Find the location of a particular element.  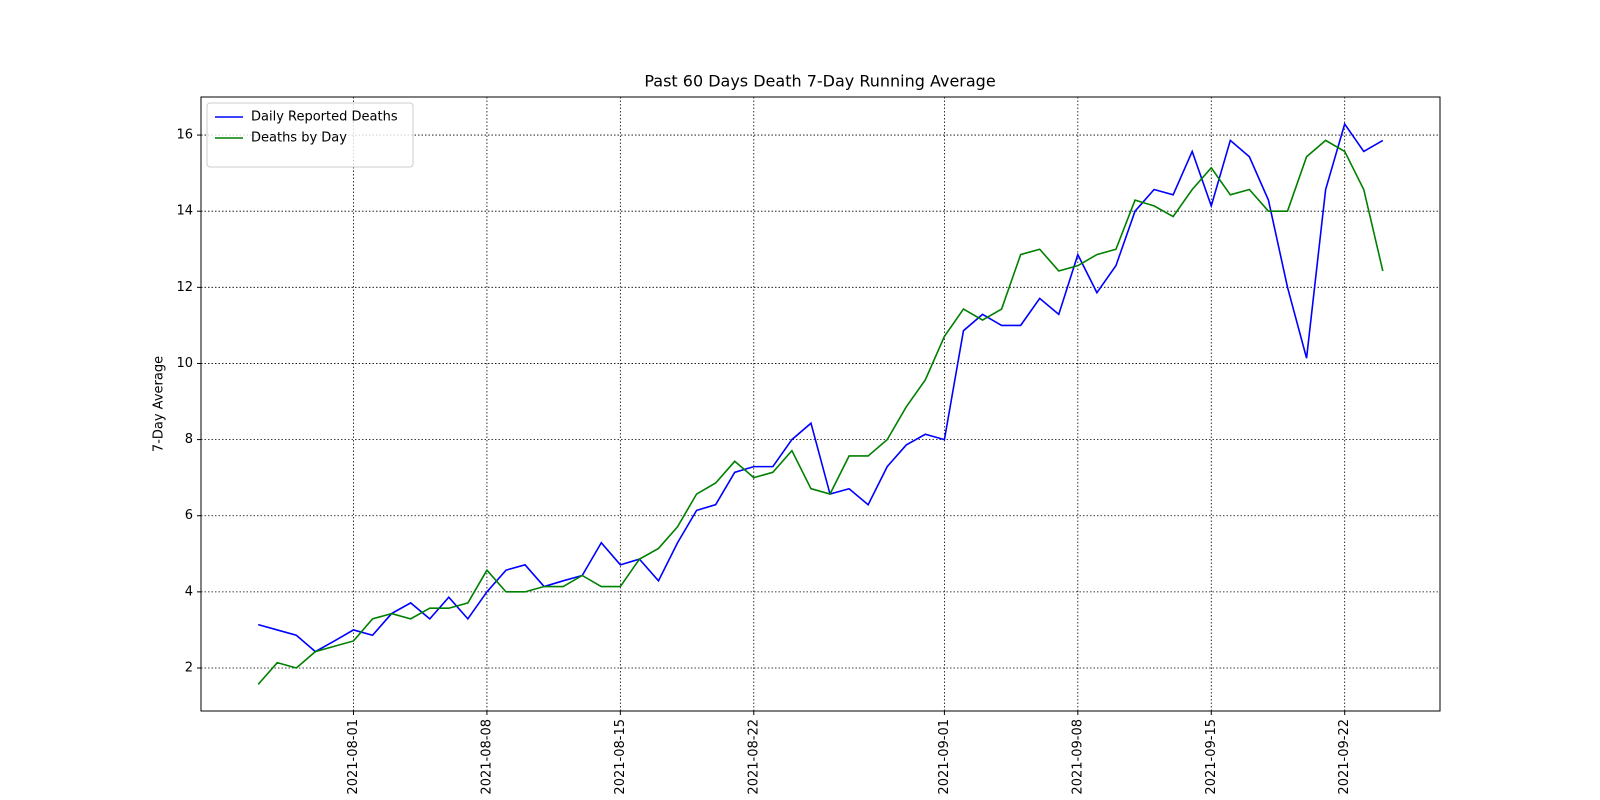

x-tick-label: 2021-09-15 is located at coordinates (1211, 757).